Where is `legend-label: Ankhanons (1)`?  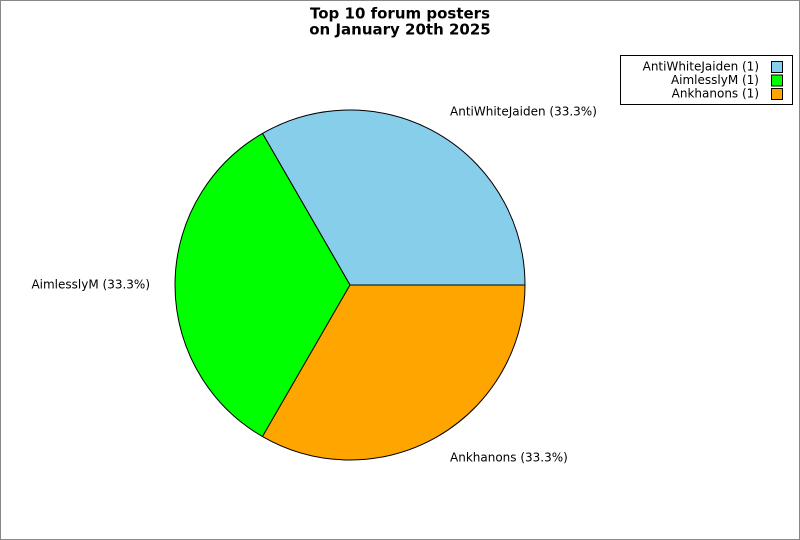 legend-label: Ankhanons (1) is located at coordinates (715, 94).